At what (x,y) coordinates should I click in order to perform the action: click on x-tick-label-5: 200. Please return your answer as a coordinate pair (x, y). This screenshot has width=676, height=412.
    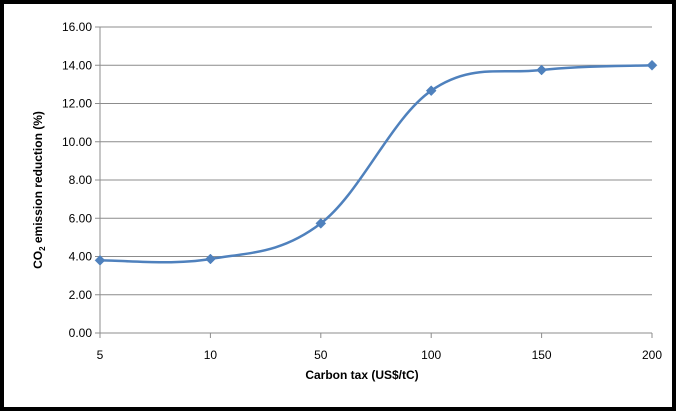
    Looking at the image, I should click on (652, 355).